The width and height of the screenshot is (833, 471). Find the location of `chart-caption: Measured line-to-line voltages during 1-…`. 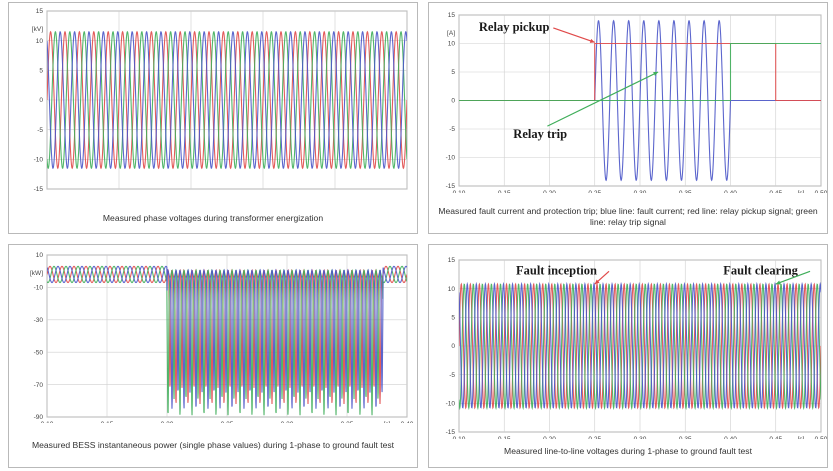

chart-caption: Measured line-to-line voltages during 1-… is located at coordinates (628, 451).